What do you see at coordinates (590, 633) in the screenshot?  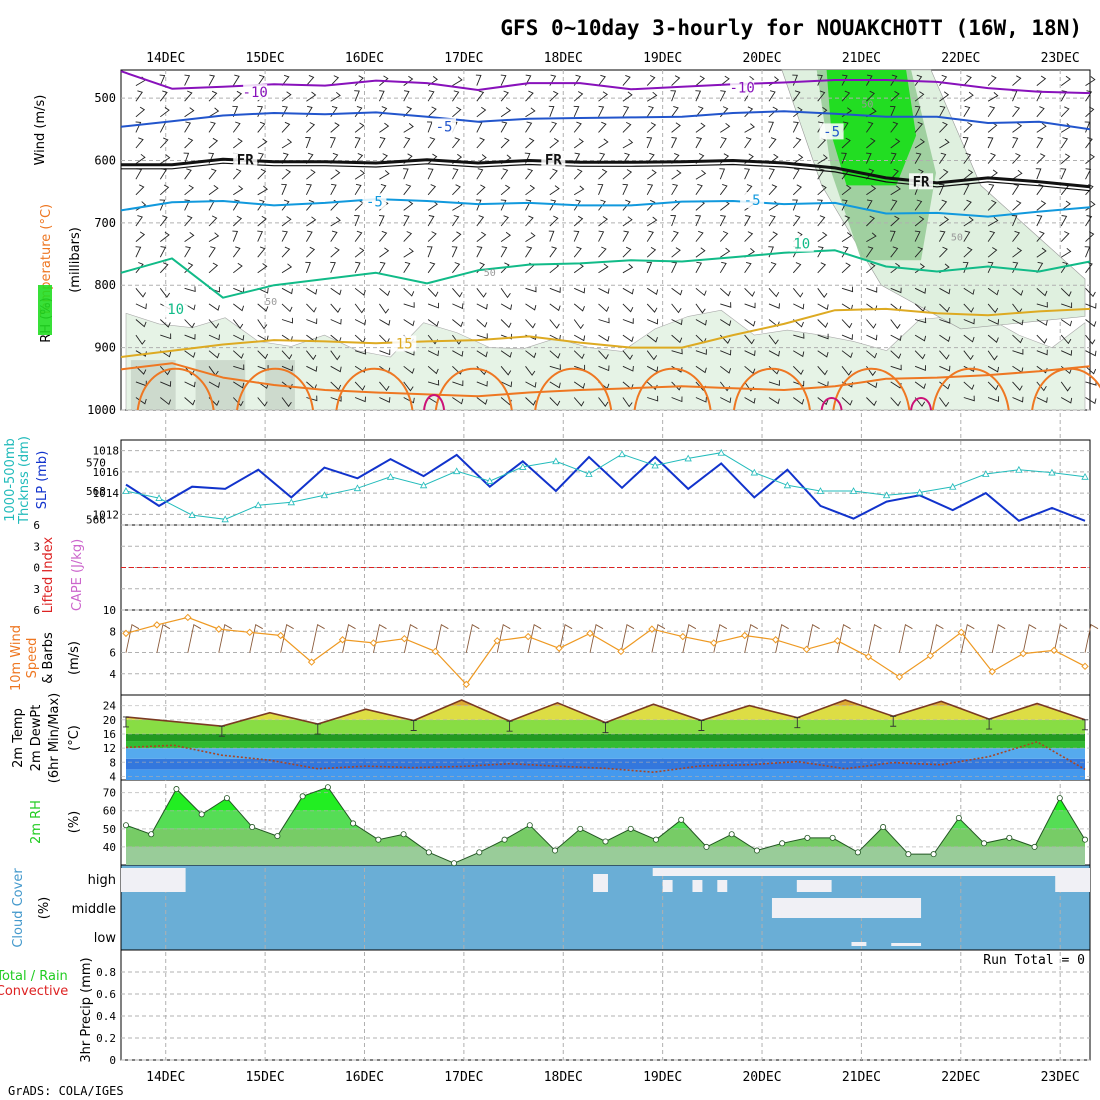 I see `wind10-marker` at bounding box center [590, 633].